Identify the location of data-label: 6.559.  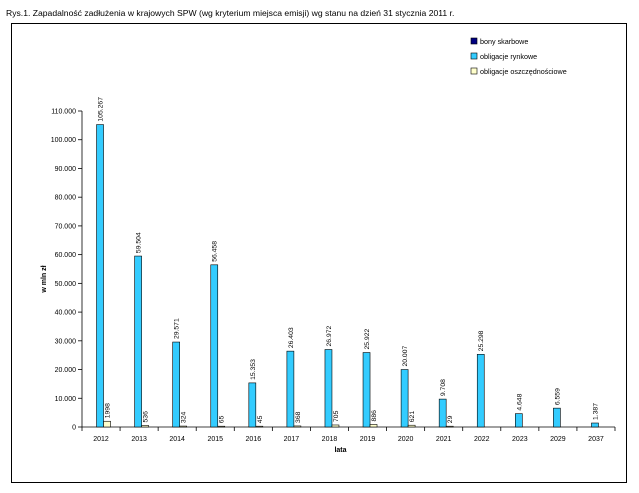
(557, 396).